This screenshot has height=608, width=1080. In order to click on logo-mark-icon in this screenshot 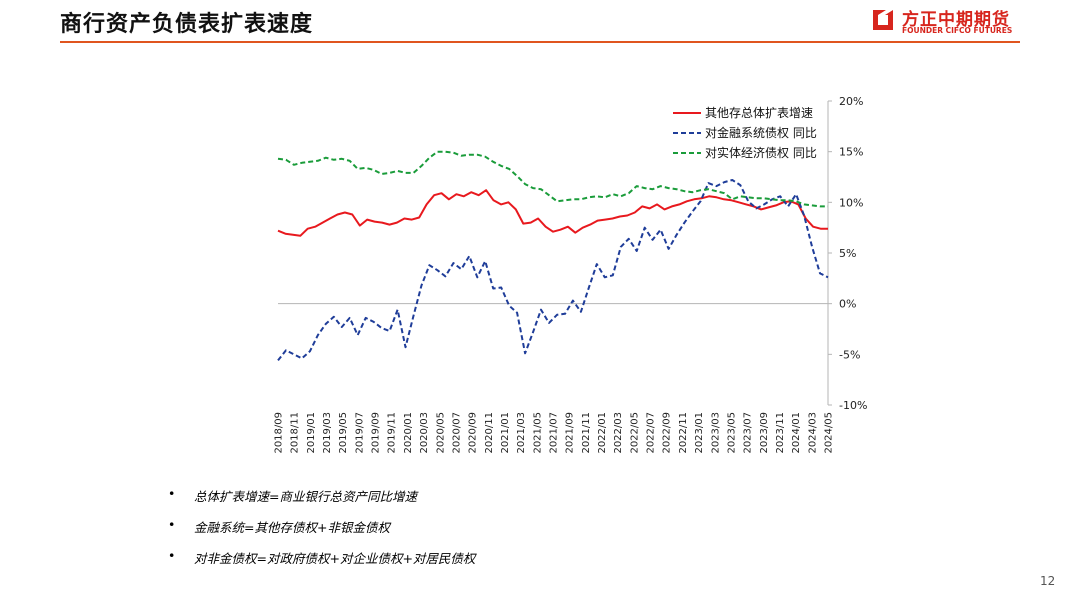, I will do `click(883, 20)`.